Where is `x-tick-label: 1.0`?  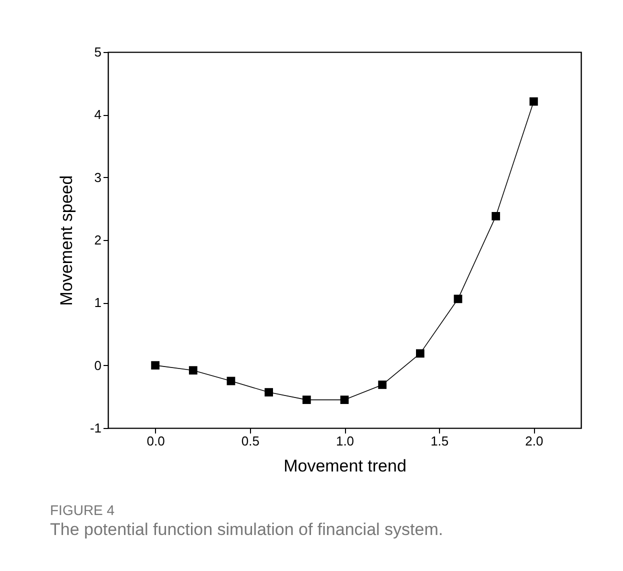 x-tick-label: 1.0 is located at coordinates (345, 441).